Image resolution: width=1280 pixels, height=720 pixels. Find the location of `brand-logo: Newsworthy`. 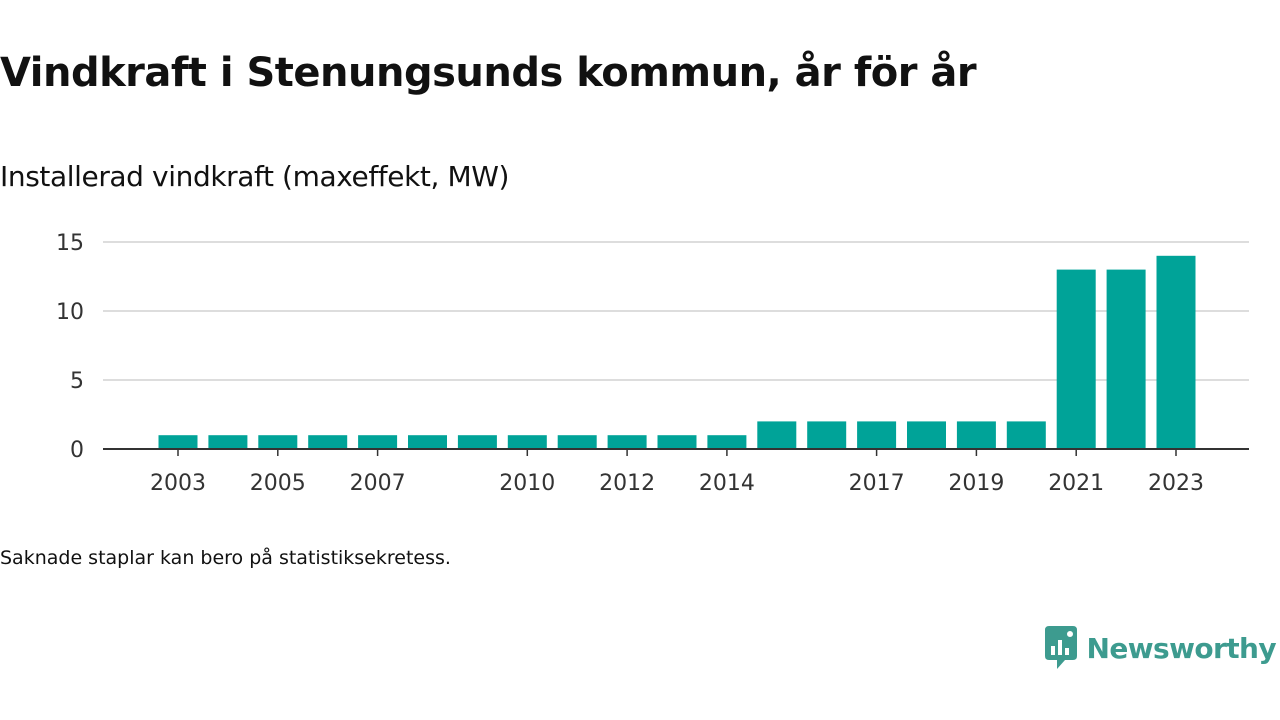

brand-logo: Newsworthy is located at coordinates (1160, 648).